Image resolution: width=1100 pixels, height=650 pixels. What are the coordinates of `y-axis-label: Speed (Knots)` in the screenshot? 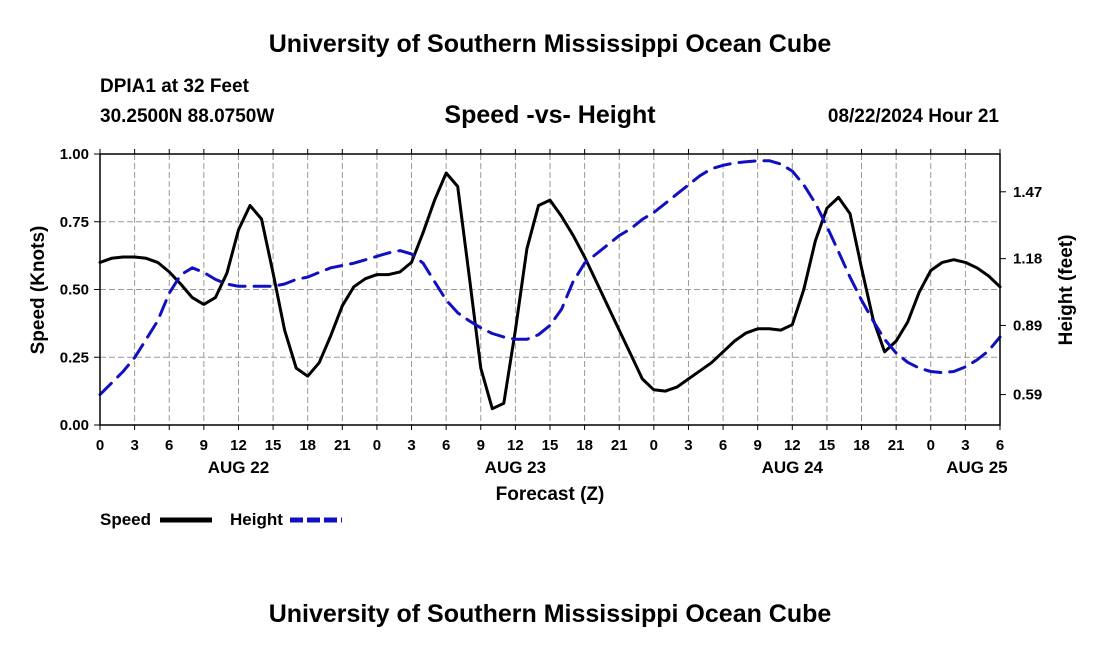 It's located at (38, 290).